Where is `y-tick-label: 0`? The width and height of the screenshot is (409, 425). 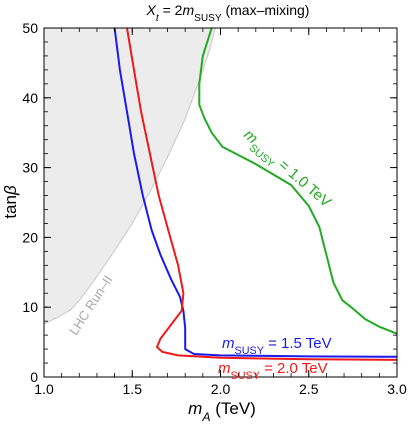
y-tick-label: 0 is located at coordinates (34, 377).